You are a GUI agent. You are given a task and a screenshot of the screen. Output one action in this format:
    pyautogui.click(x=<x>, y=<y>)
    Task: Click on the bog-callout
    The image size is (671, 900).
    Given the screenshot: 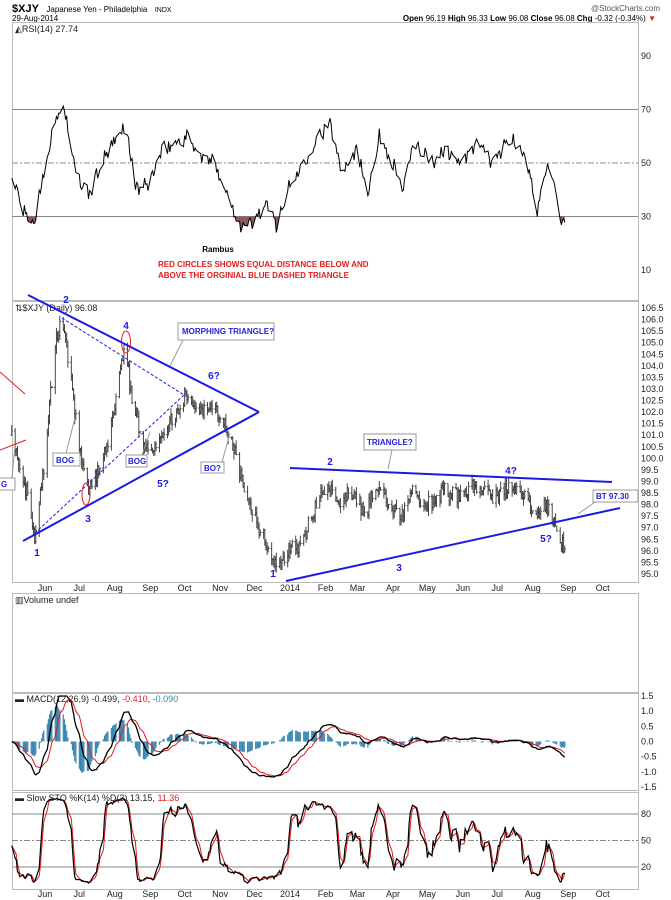 What is the action you would take?
    pyautogui.click(x=66, y=459)
    